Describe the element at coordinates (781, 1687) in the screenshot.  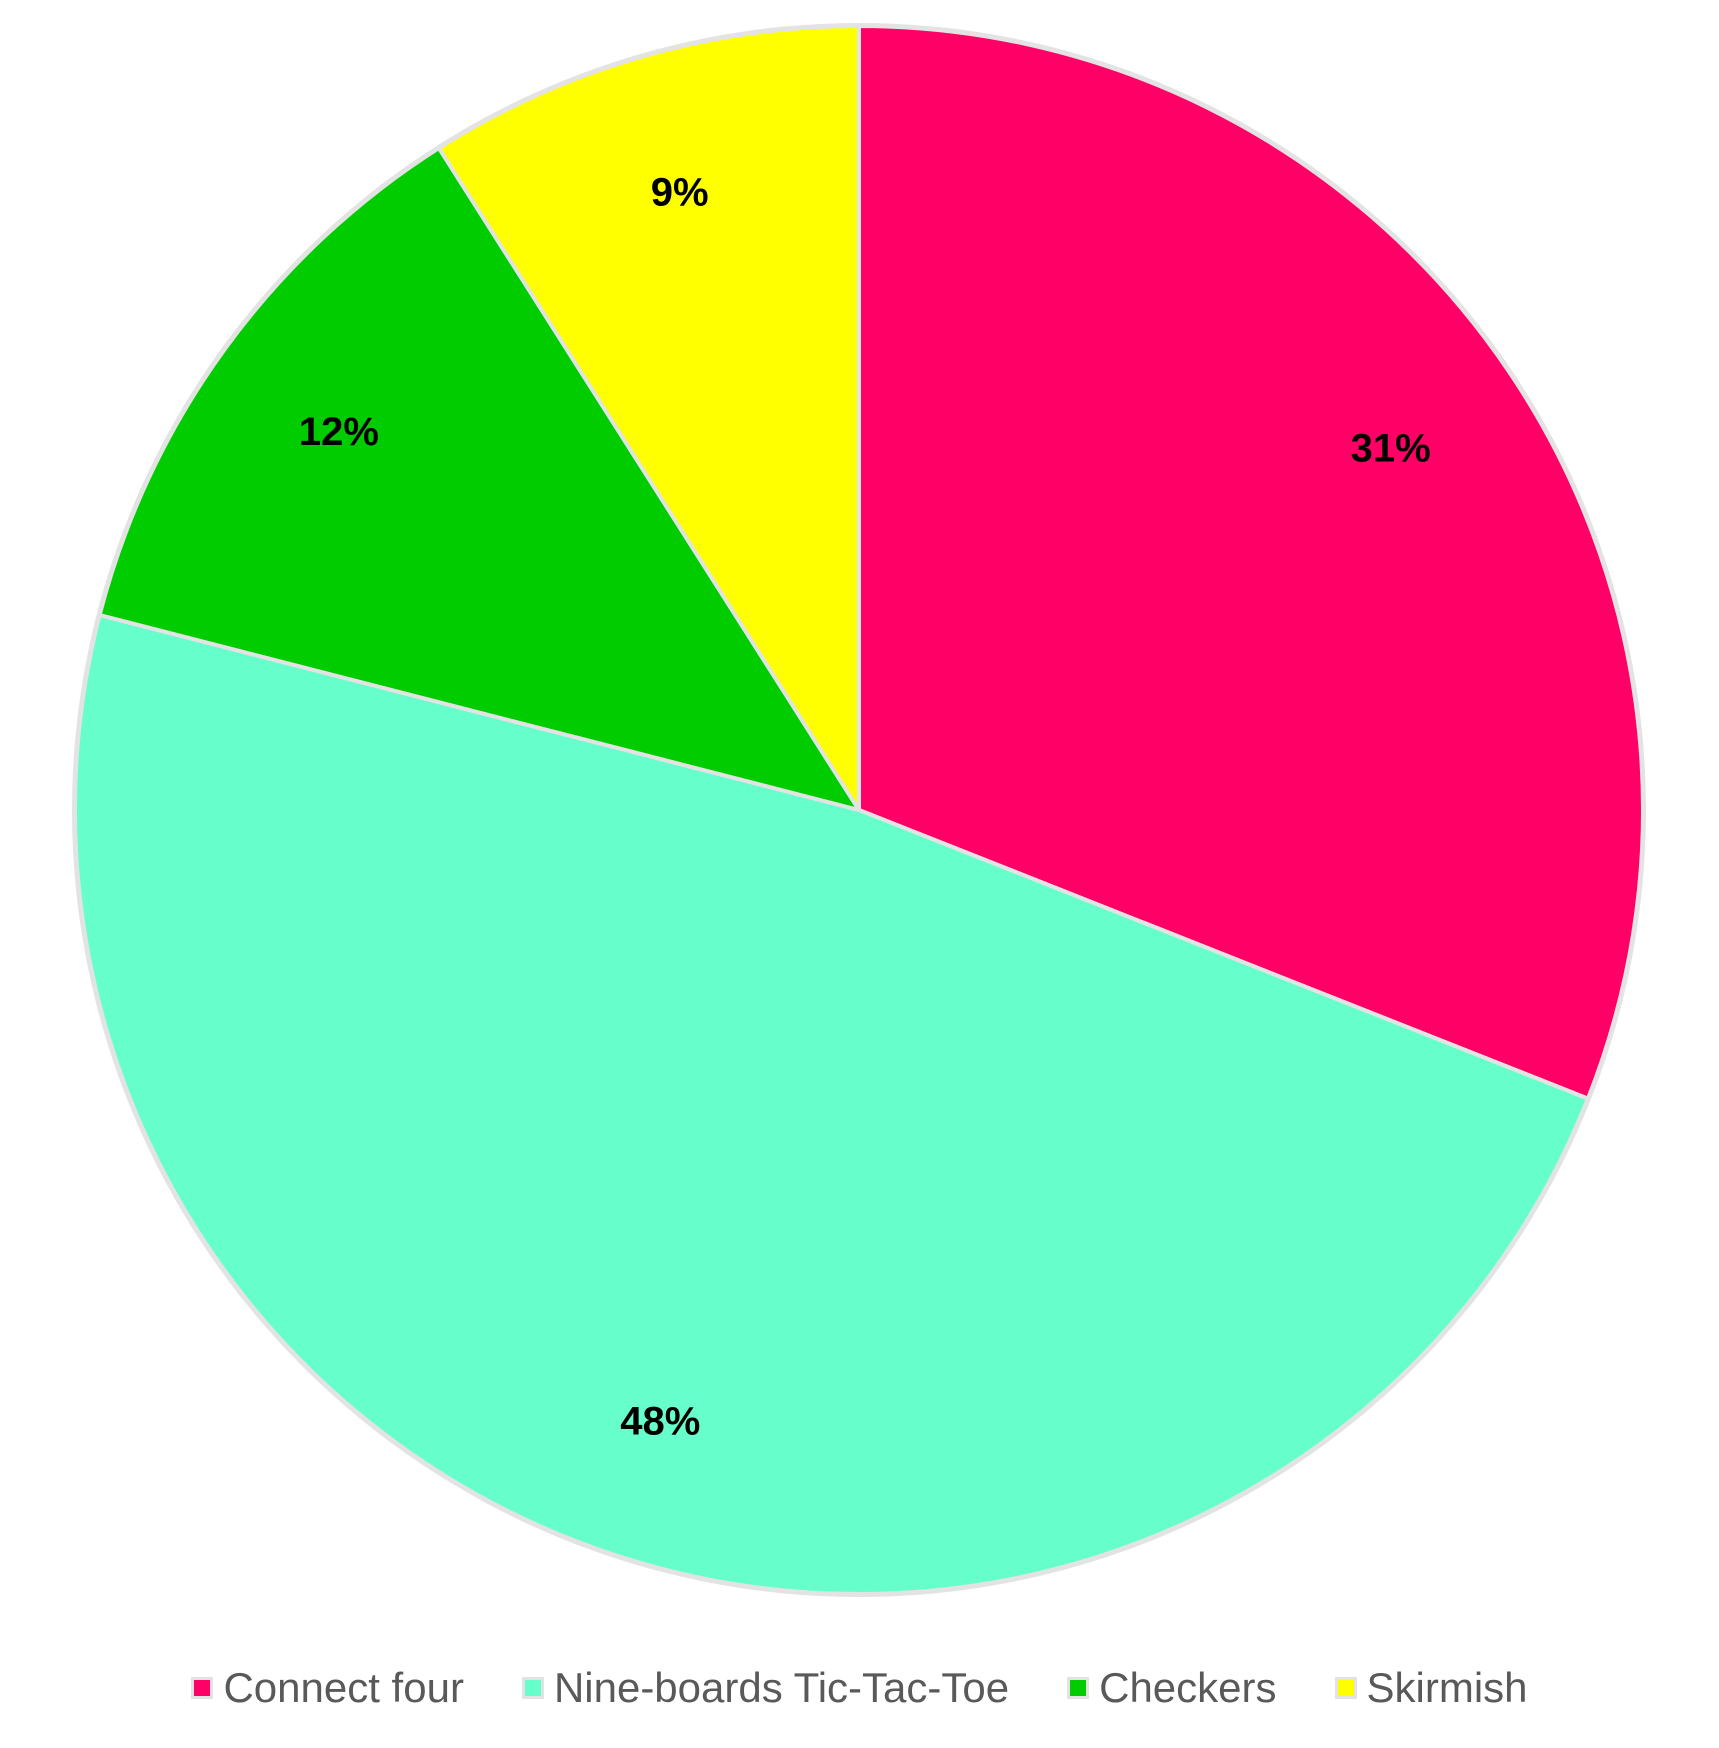
I see `legend-label-nine-boards-tic-tac-toe: Nine-boards Tic-Tac-Toe` at that location.